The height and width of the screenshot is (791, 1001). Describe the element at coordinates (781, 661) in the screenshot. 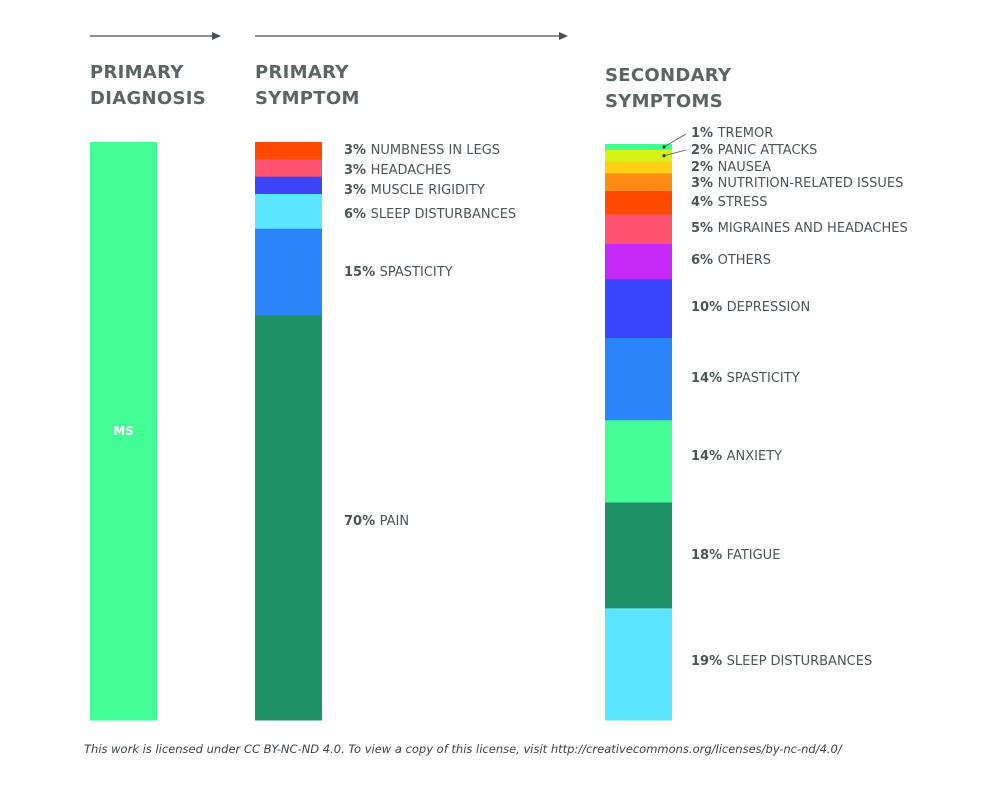

I see `segment-label-secondary-symptoms-11: 19% SLEEP DISTURBANCES` at that location.